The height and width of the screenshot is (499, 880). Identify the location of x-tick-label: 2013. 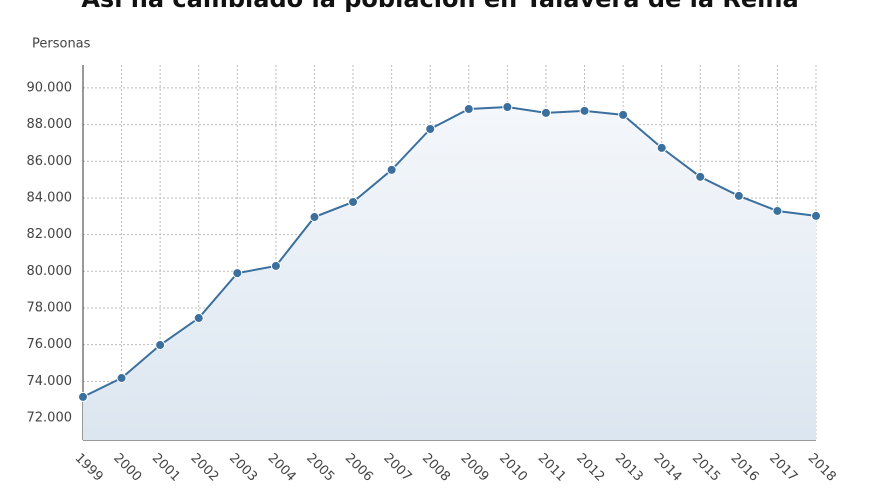
(629, 468).